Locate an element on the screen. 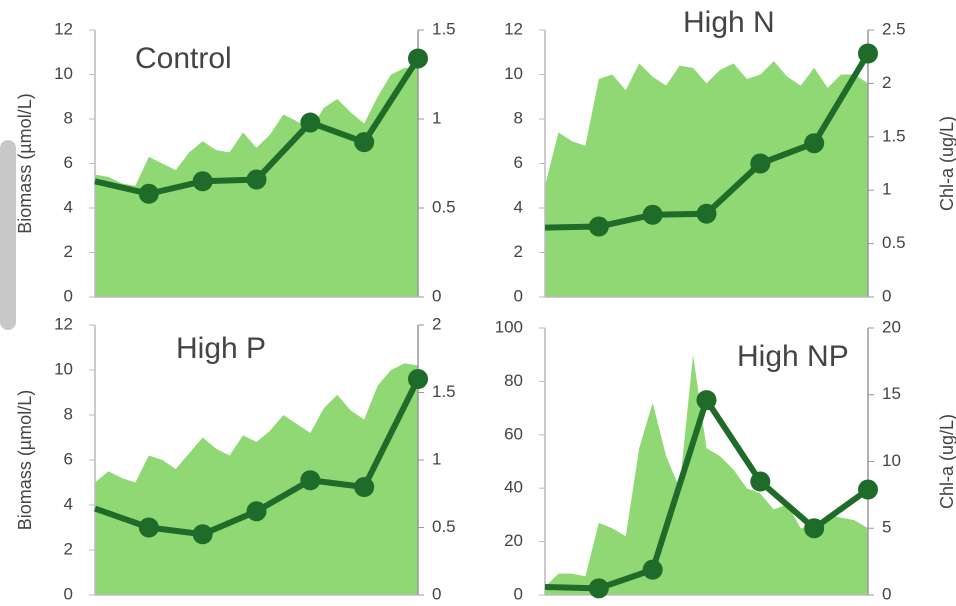 The height and width of the screenshot is (606, 956). y-tick-label: 60 is located at coordinates (513, 433).